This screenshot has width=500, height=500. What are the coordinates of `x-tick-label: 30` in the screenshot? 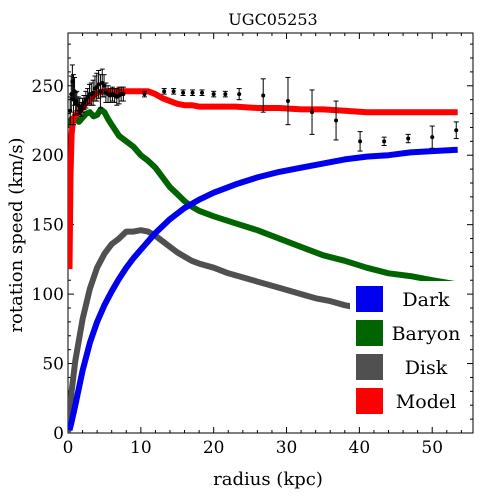 It's located at (287, 448).